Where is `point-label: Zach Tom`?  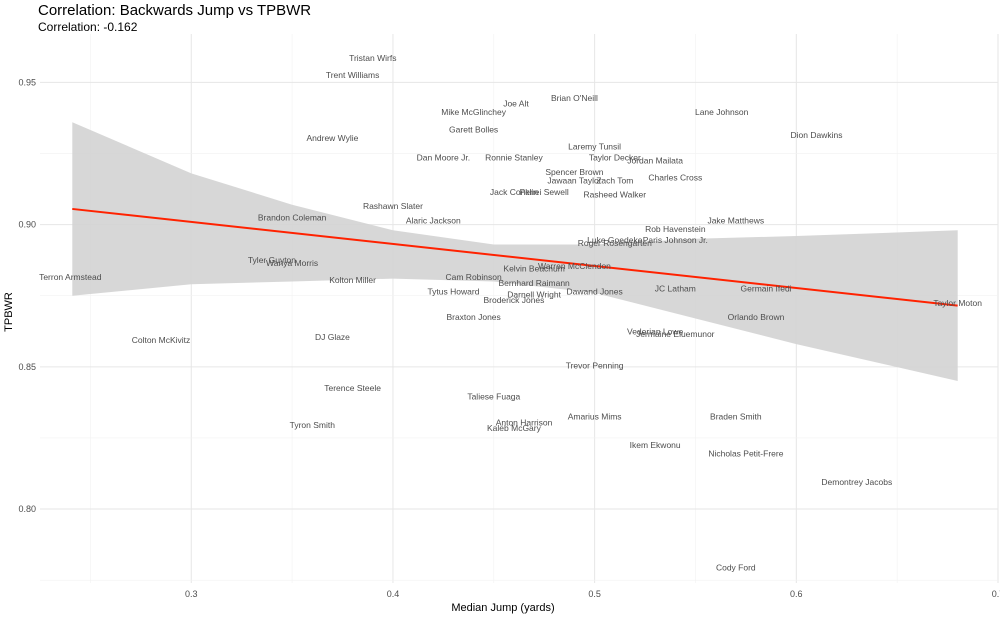
point-label: Zach Tom is located at coordinates (614, 180).